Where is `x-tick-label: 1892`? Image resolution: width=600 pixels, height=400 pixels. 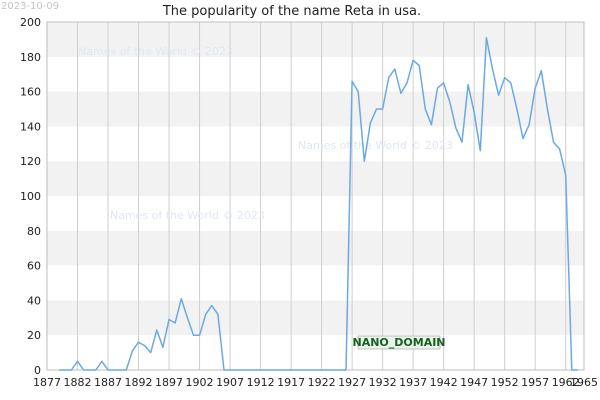
x-tick-label: 1892 is located at coordinates (139, 382).